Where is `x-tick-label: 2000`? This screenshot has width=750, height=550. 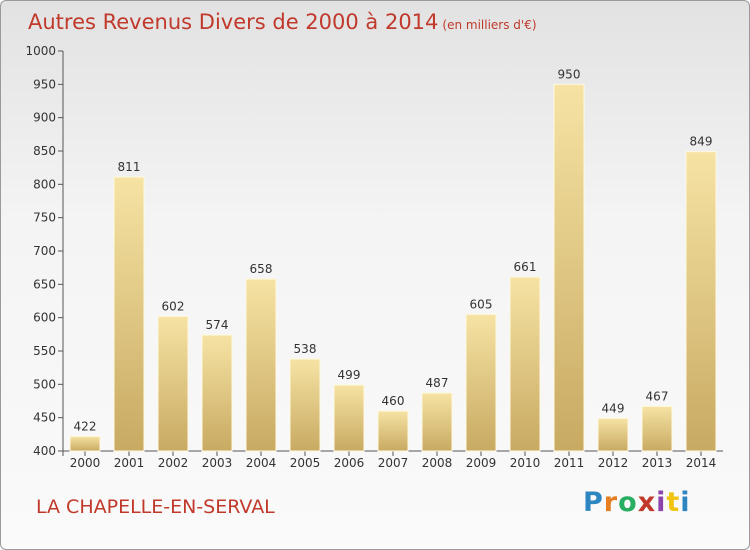
x-tick-label: 2000 is located at coordinates (85, 463).